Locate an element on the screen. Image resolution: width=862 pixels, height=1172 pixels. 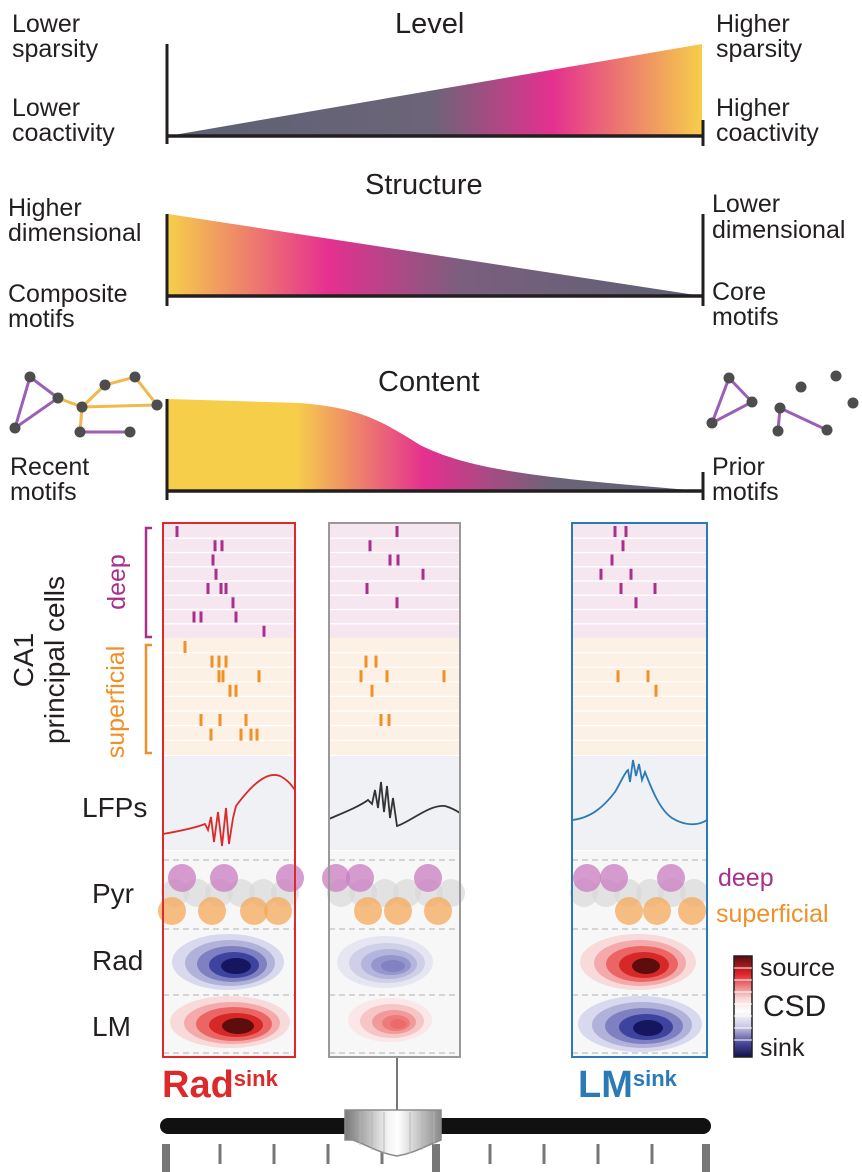
legend-deep: deep is located at coordinates (746, 878).